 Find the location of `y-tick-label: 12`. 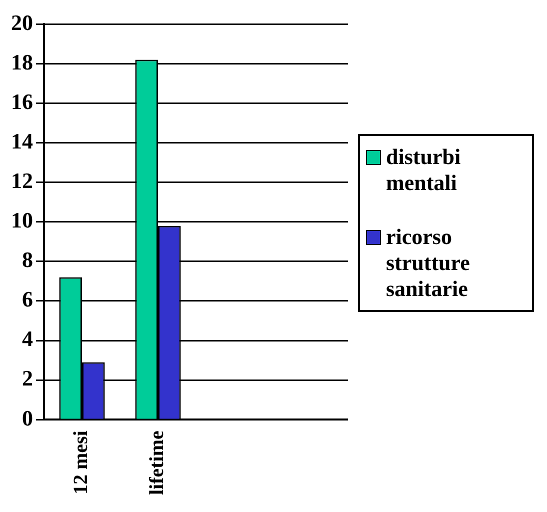

y-tick-label: 12 is located at coordinates (22, 181).